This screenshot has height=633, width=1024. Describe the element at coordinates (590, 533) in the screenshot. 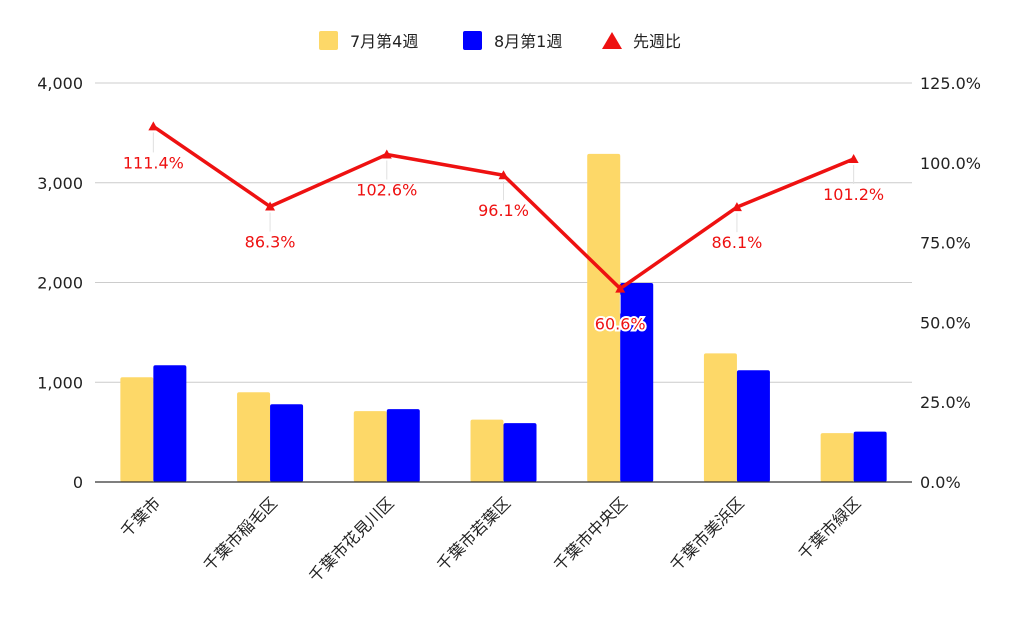

I see `category-label: 千葉市中央区` at that location.